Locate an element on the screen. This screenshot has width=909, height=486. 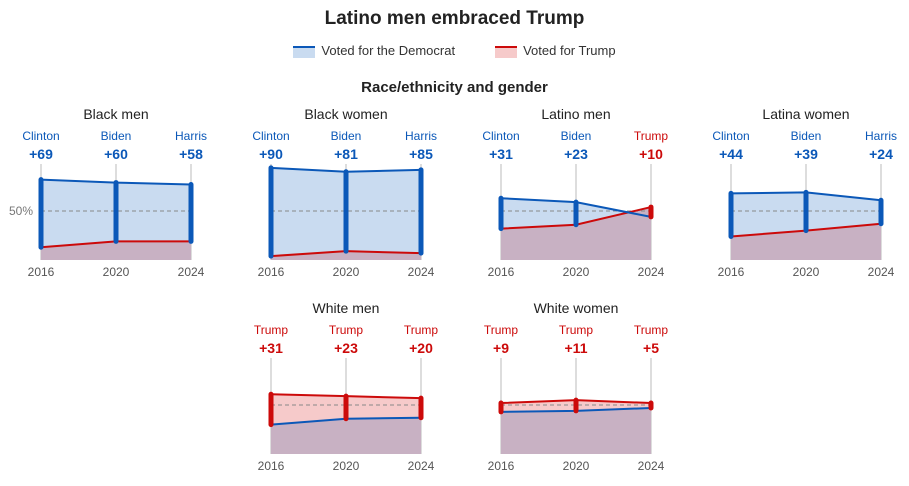
margin-label: +10 is located at coordinates (651, 154).